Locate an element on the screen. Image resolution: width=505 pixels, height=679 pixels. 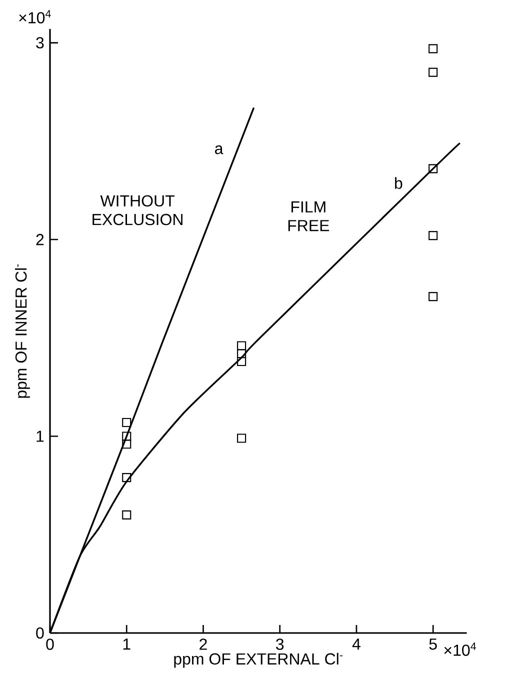
x-axis-title: ppm OF EXTERNAL Cl$^{-}$ is located at coordinates (258, 660).